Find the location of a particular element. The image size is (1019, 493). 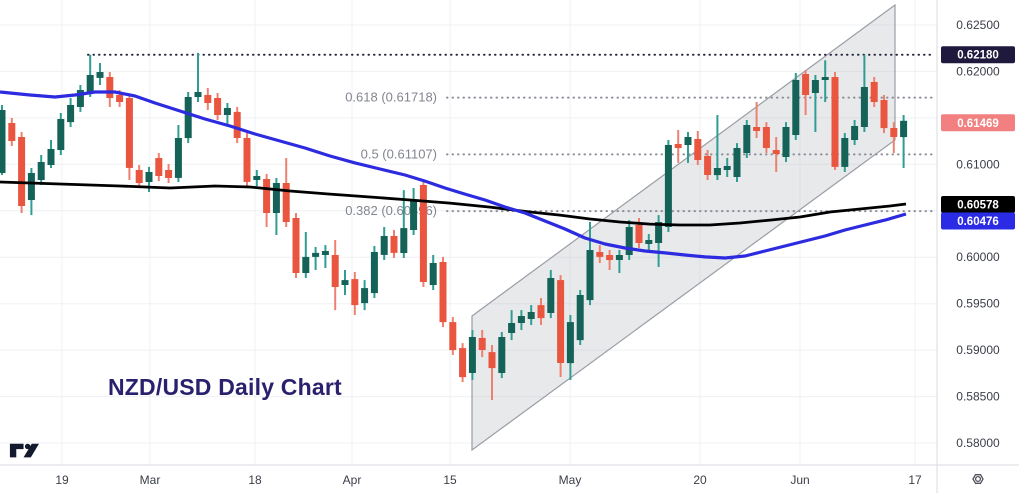

price-tick-label: 0.62500 is located at coordinates (978, 25).